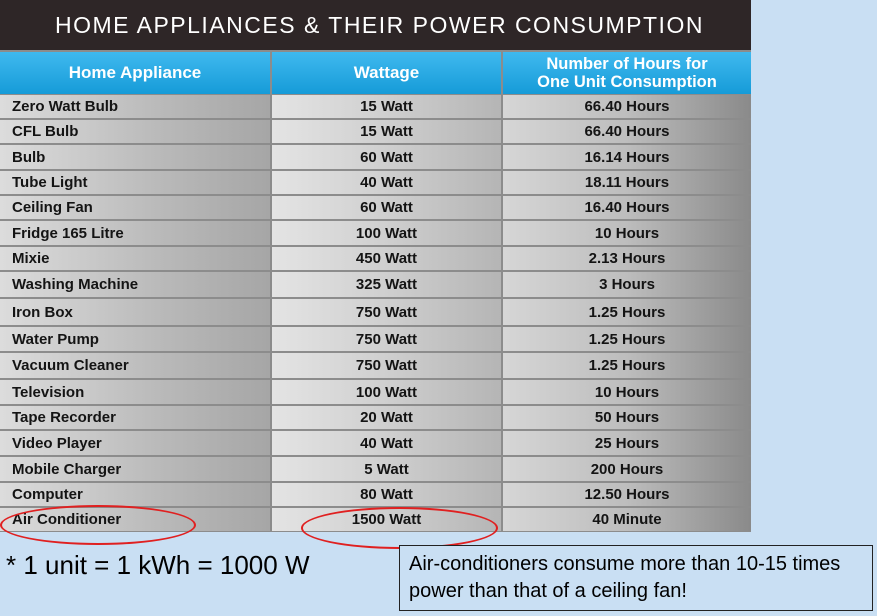  What do you see at coordinates (627, 417) in the screenshot?
I see `cell-hours: 50 Hours` at bounding box center [627, 417].